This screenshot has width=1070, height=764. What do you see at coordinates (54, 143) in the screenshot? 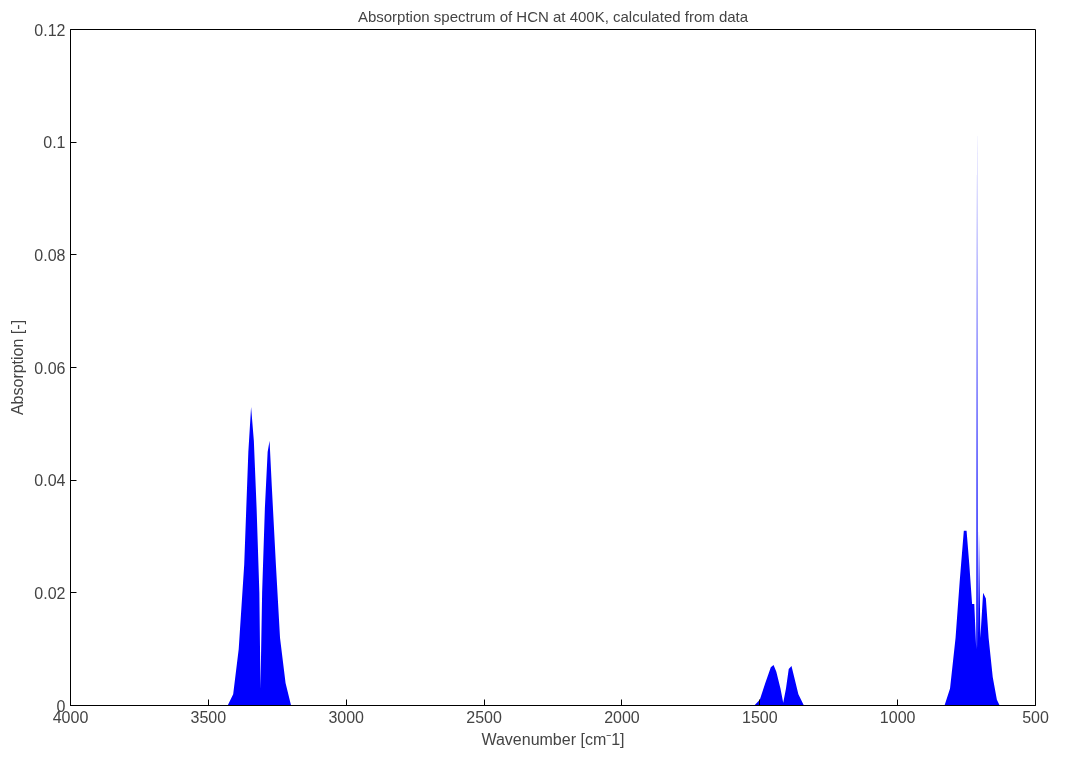
I see `y-tick-label: 0.1` at bounding box center [54, 143].